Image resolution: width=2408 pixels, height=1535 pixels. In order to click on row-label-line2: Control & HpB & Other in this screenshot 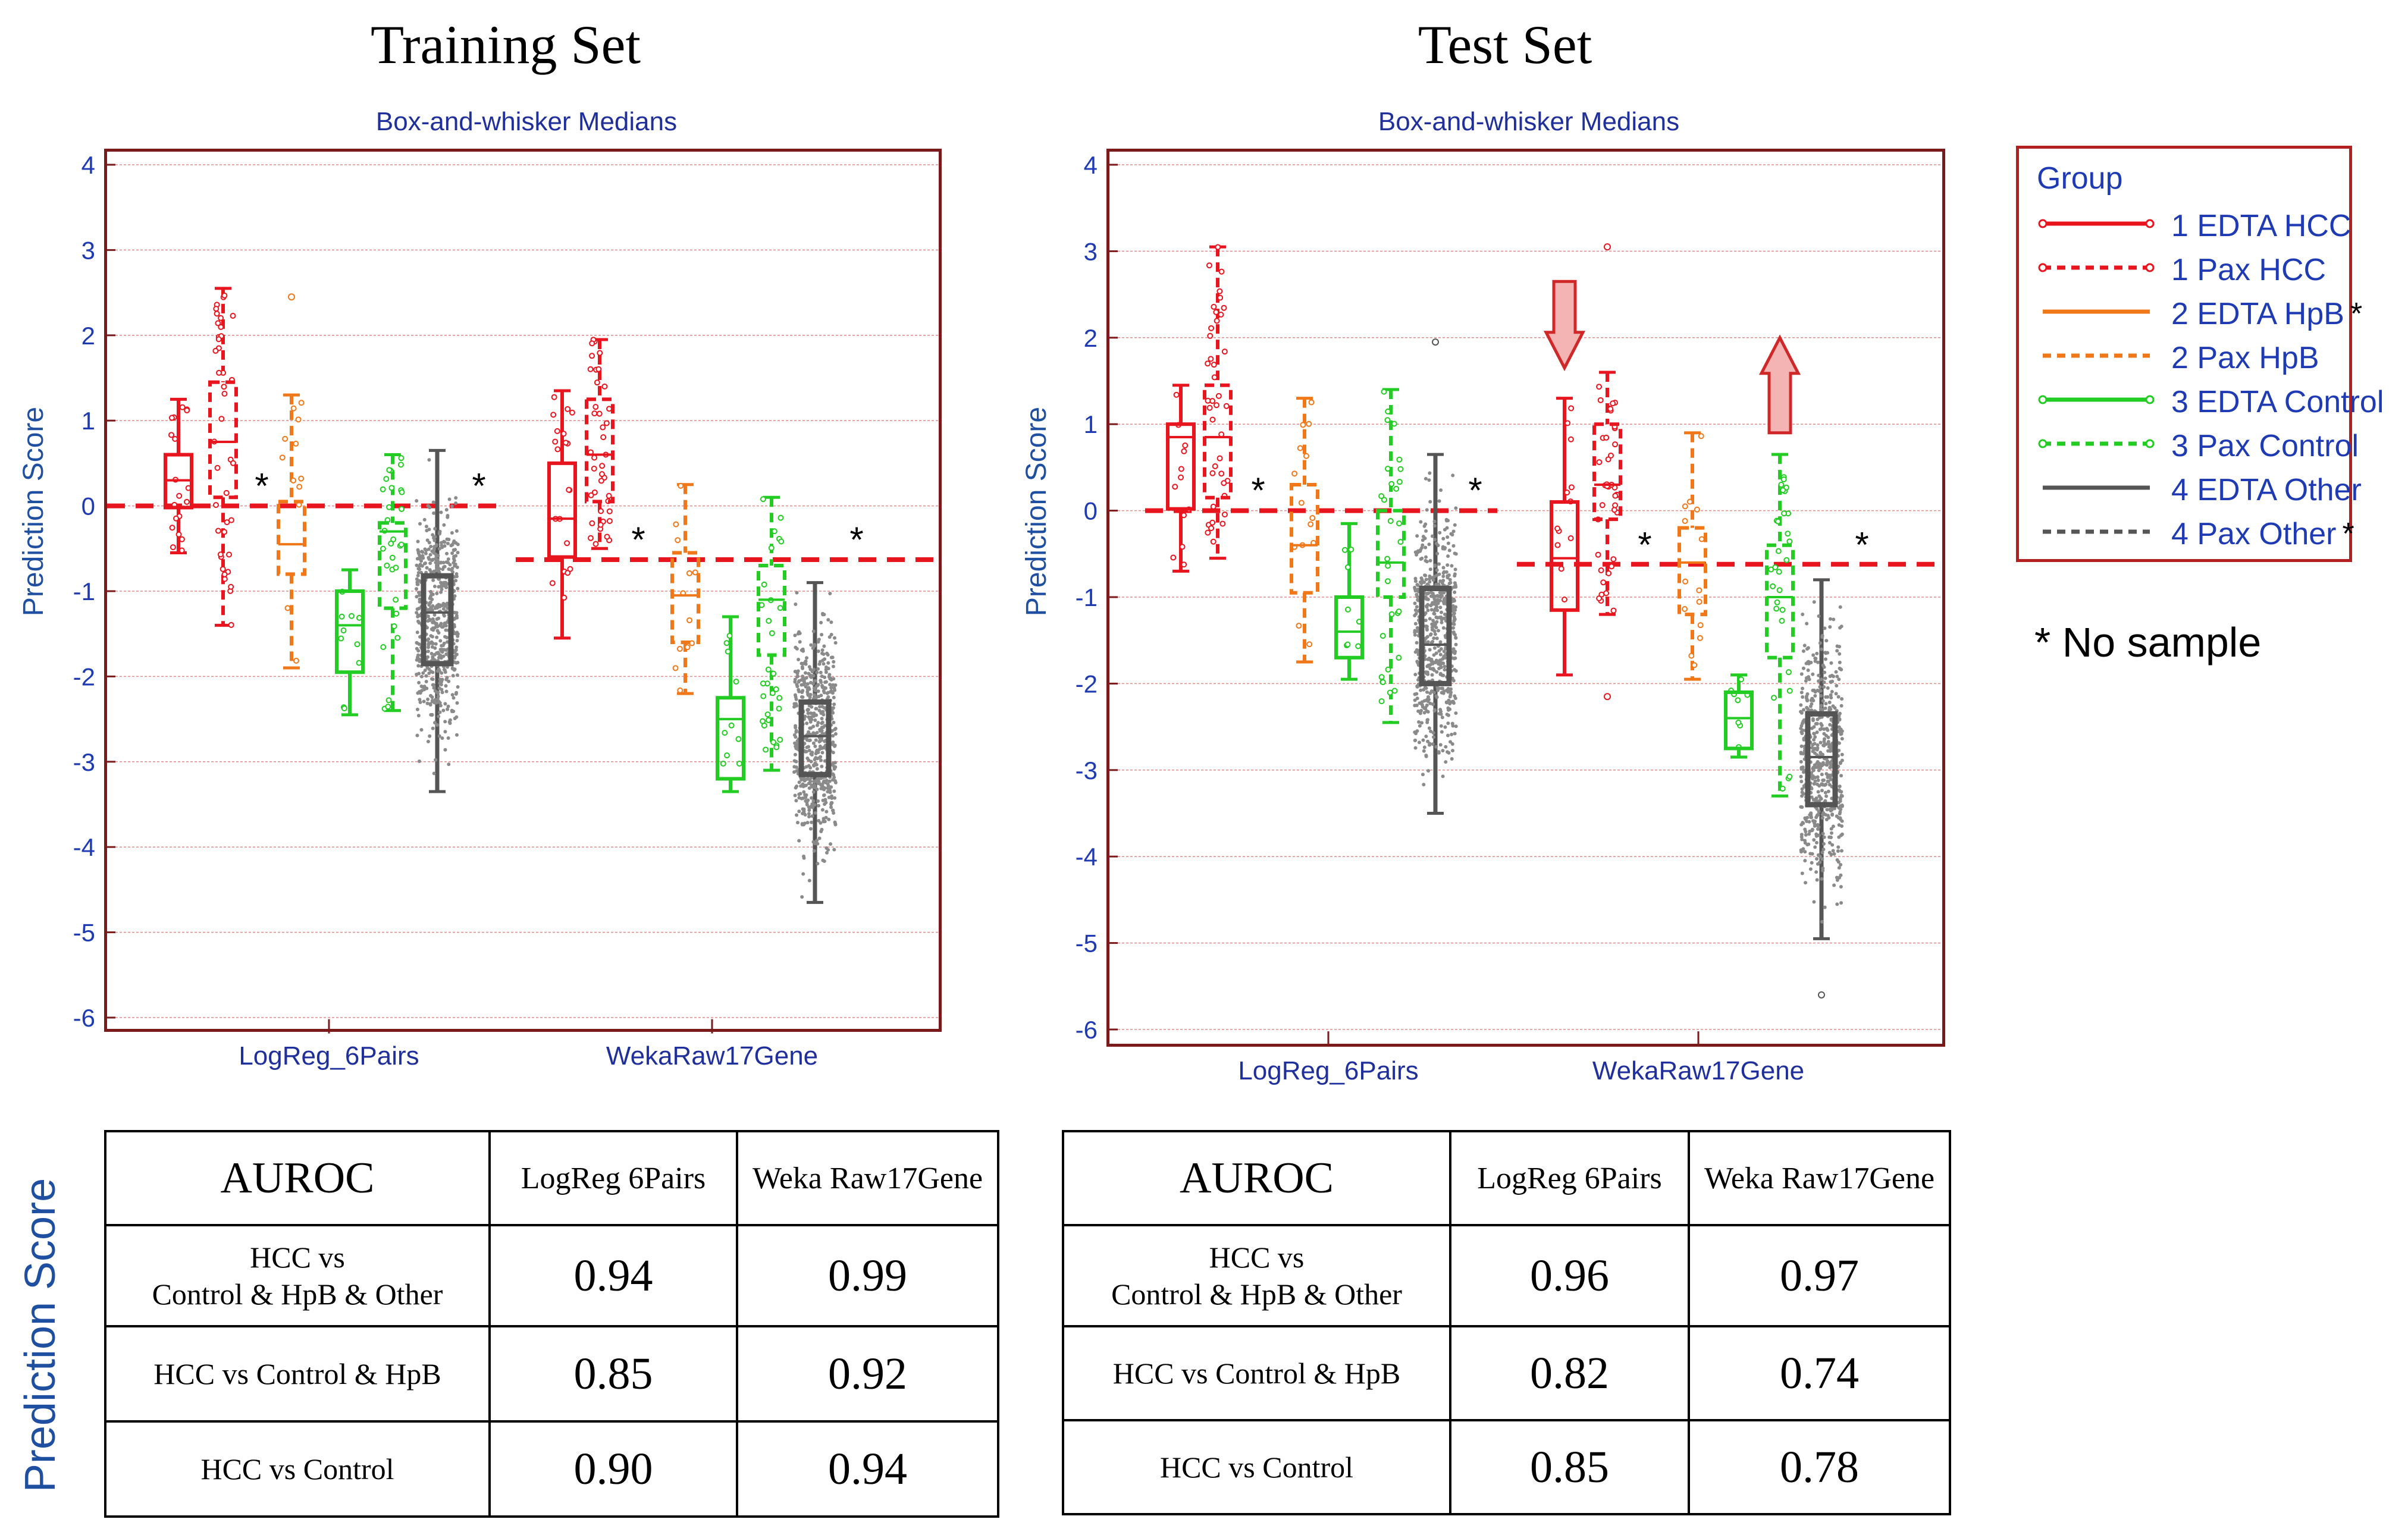, I will do `click(297, 1294)`.